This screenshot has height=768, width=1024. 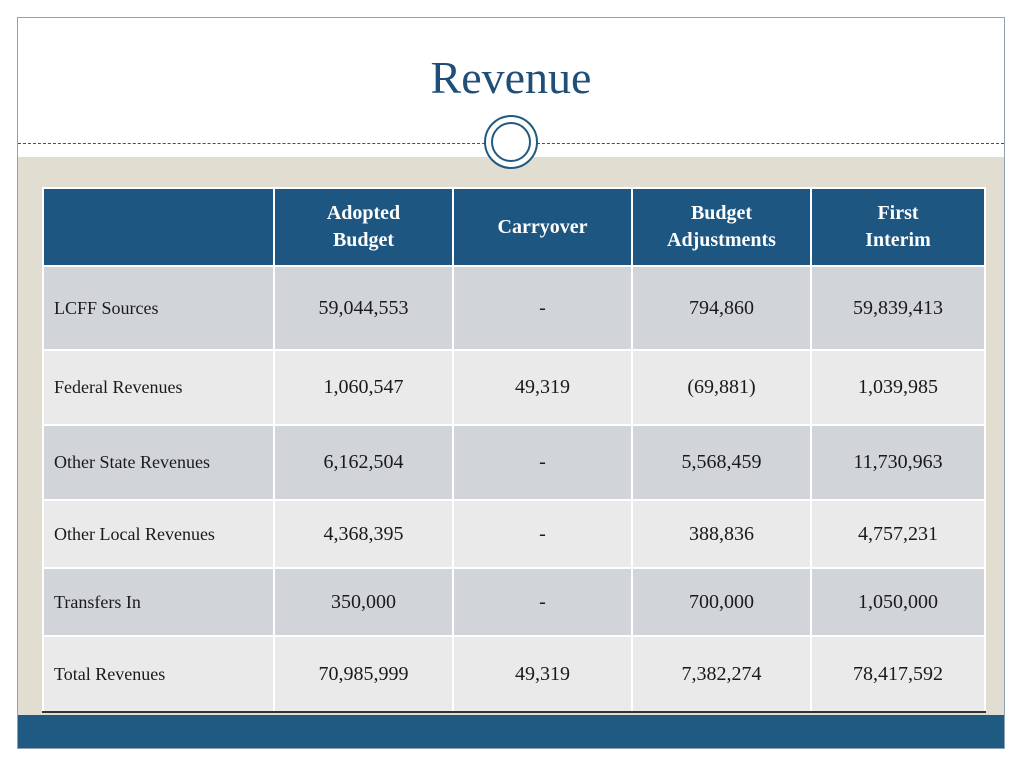 What do you see at coordinates (158, 308) in the screenshot?
I see `row-label: LCFF Sources` at bounding box center [158, 308].